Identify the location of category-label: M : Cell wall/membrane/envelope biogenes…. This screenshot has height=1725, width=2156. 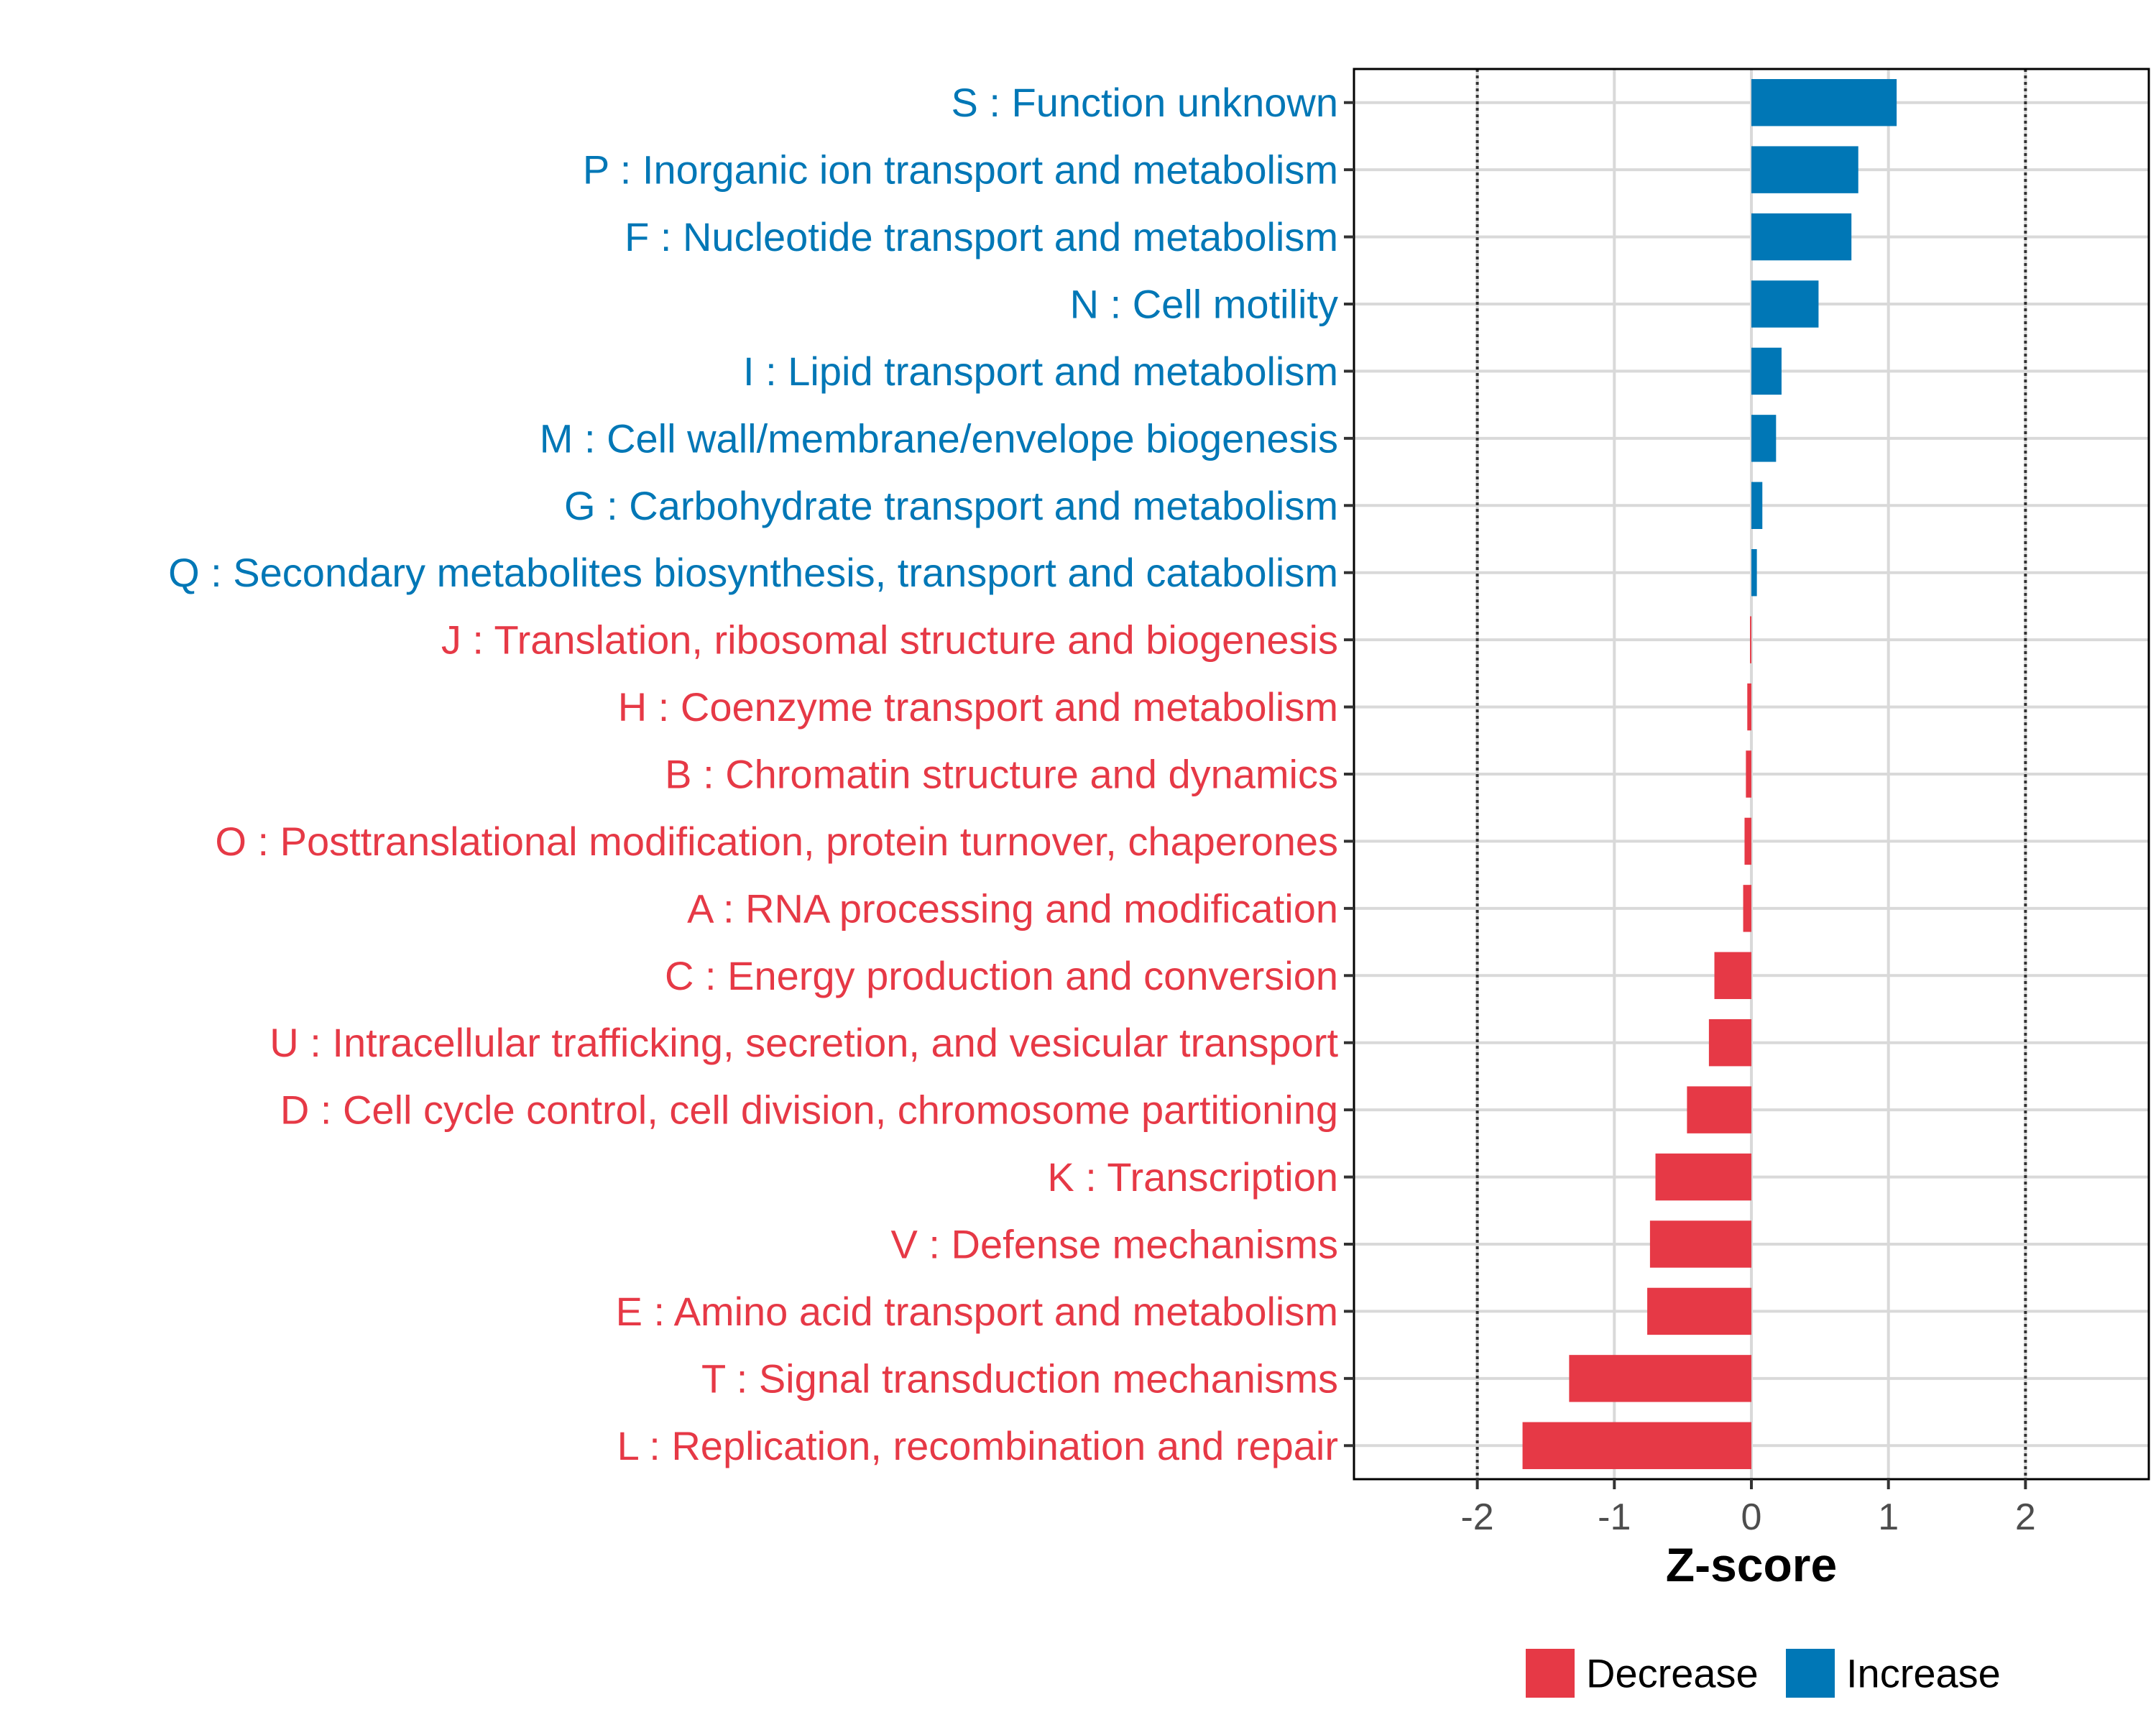
(939, 438).